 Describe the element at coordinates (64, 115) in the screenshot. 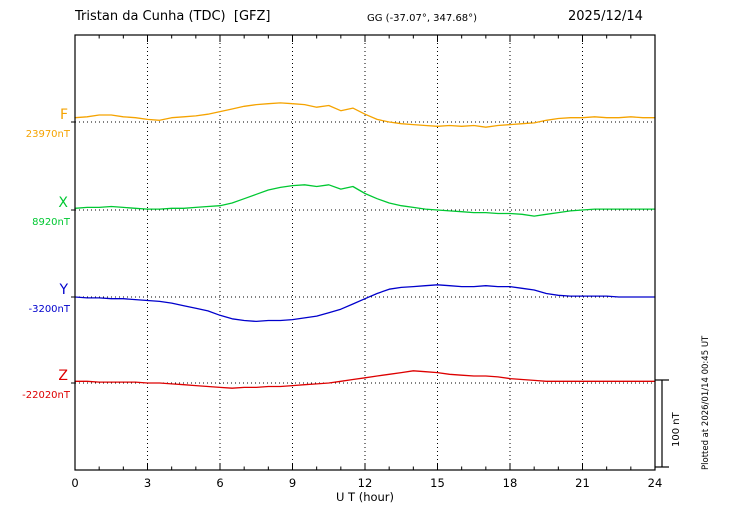

I see `series-label-F: F` at that location.